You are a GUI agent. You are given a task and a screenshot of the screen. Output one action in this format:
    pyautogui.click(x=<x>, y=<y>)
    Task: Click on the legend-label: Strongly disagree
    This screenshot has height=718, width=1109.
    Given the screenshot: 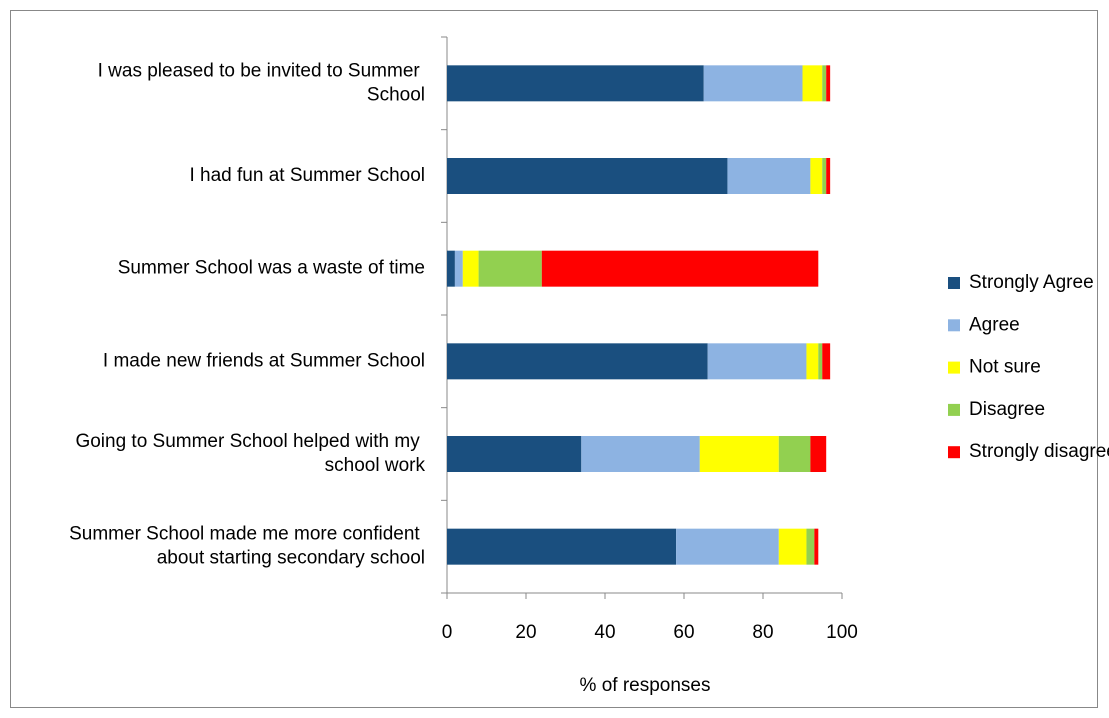 What is the action you would take?
    pyautogui.click(x=1039, y=451)
    